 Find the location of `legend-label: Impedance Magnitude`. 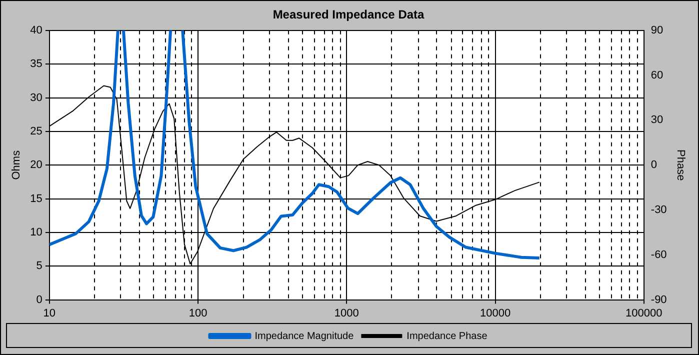

legend-label: Impedance Magnitude is located at coordinates (304, 336).